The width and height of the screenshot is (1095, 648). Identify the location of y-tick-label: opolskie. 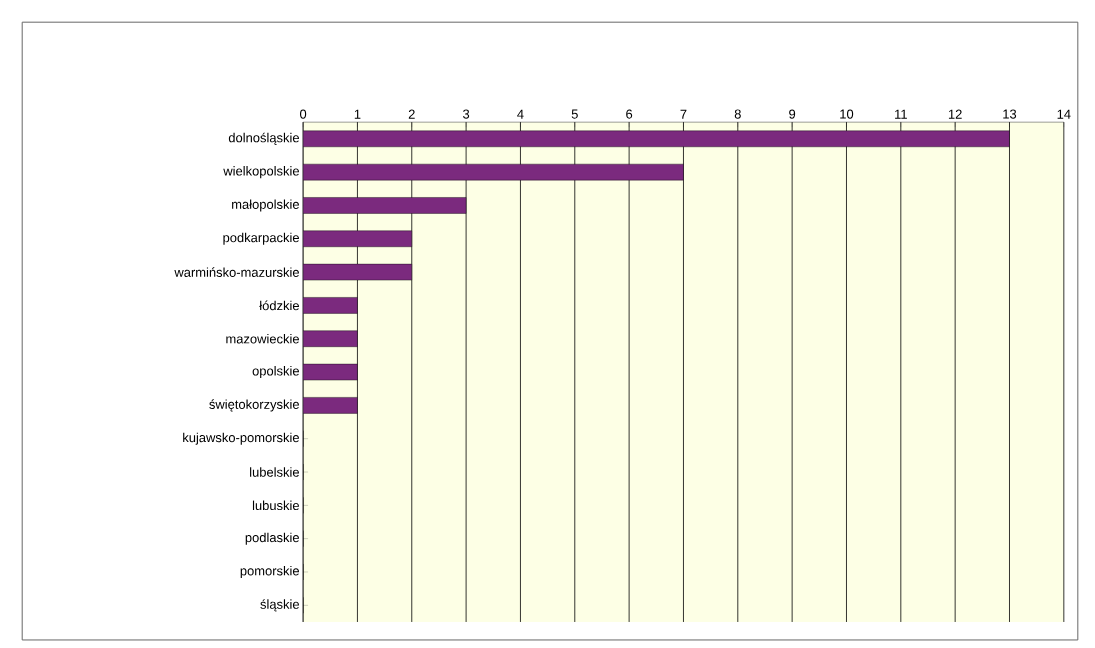
(275, 372).